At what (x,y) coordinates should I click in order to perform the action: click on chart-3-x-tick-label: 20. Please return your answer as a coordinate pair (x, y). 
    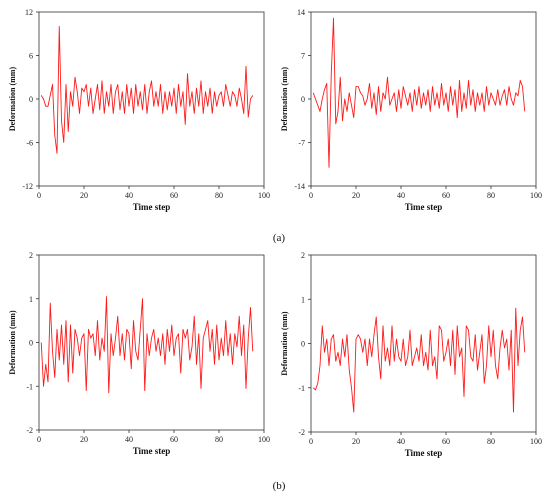
    Looking at the image, I should click on (84, 439).